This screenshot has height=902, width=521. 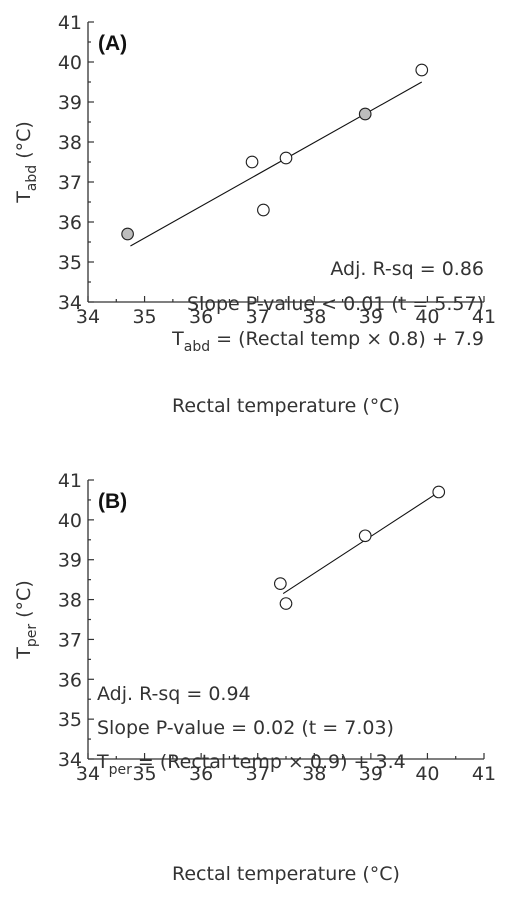 I want to click on panel-b-points, so click(x=359, y=547).